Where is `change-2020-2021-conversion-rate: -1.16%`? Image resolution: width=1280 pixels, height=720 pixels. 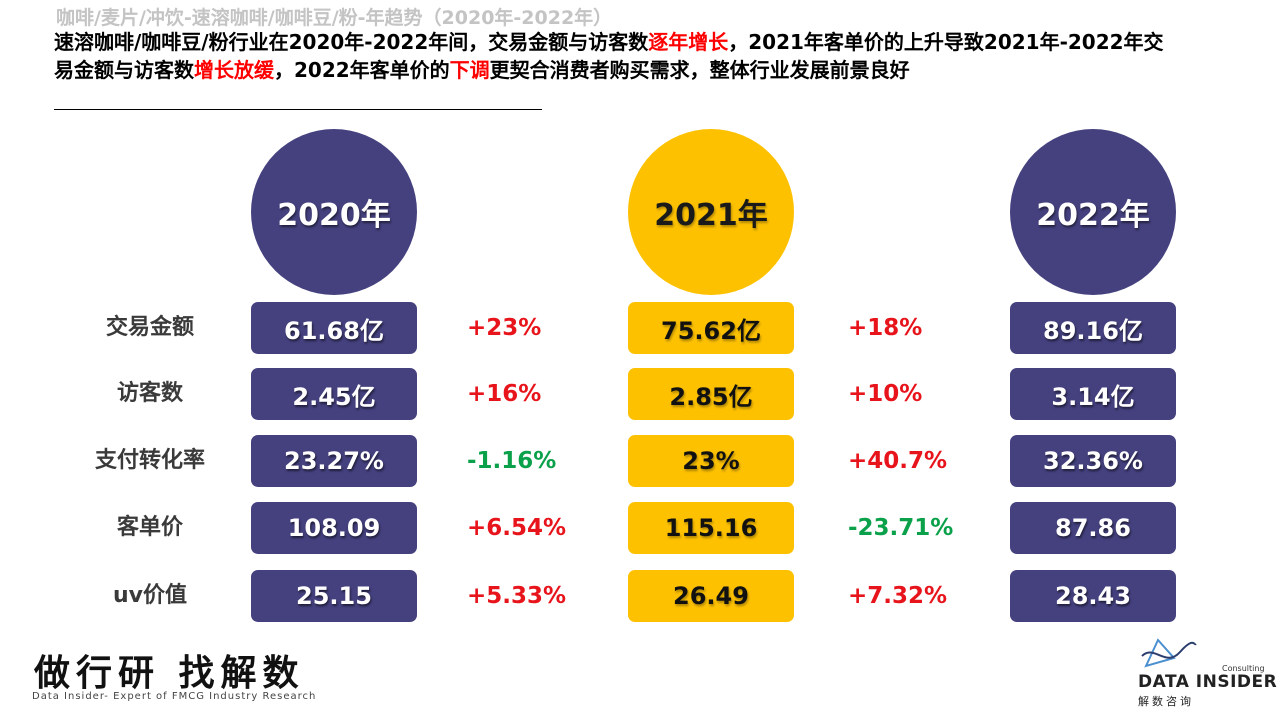 change-2020-2021-conversion-rate: -1.16% is located at coordinates (512, 461).